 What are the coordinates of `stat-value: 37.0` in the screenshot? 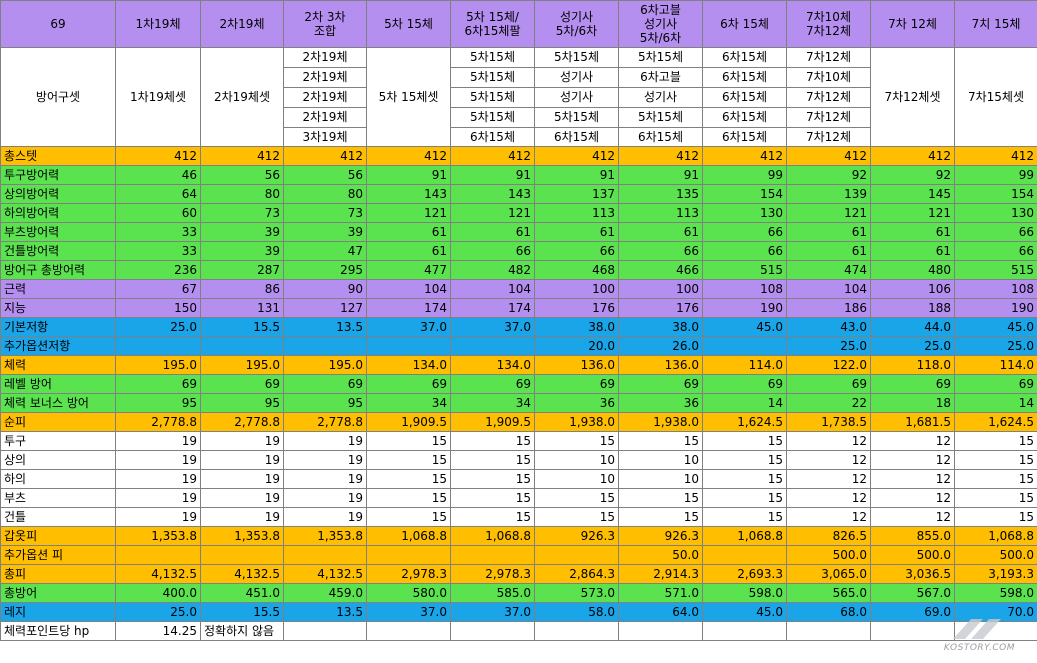 It's located at (492, 327).